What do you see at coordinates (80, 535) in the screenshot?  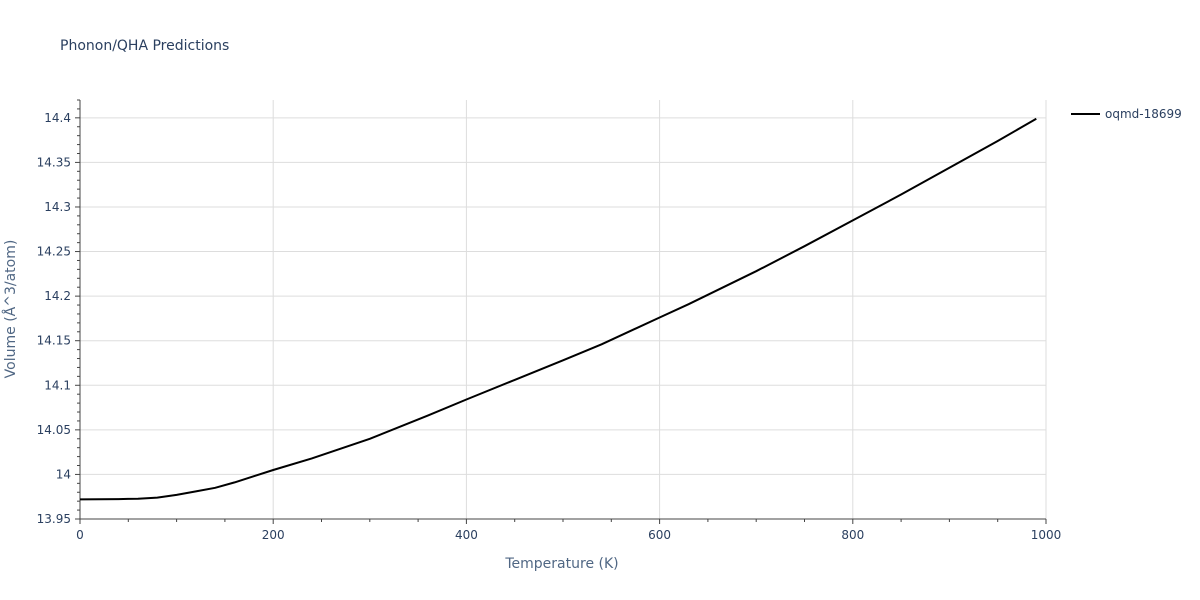 I see `x-tick-label: 0` at bounding box center [80, 535].